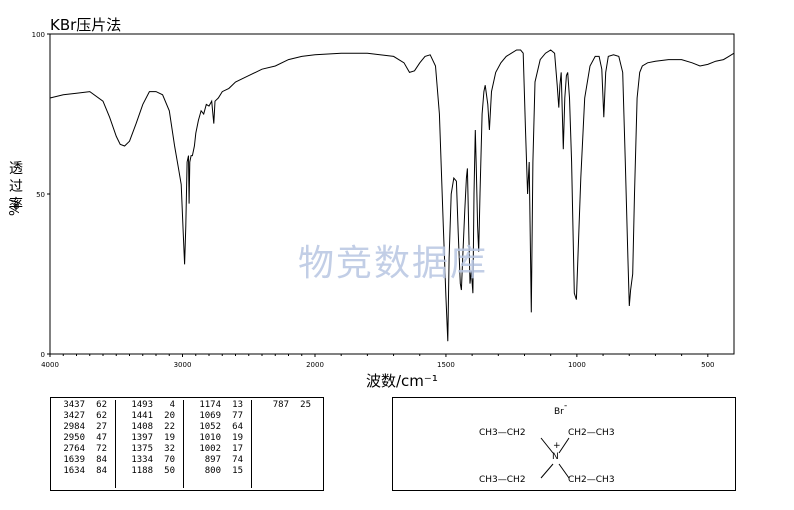 The height and width of the screenshot is (510, 794). I want to click on peak-row: 1174 13, so click(221, 405).